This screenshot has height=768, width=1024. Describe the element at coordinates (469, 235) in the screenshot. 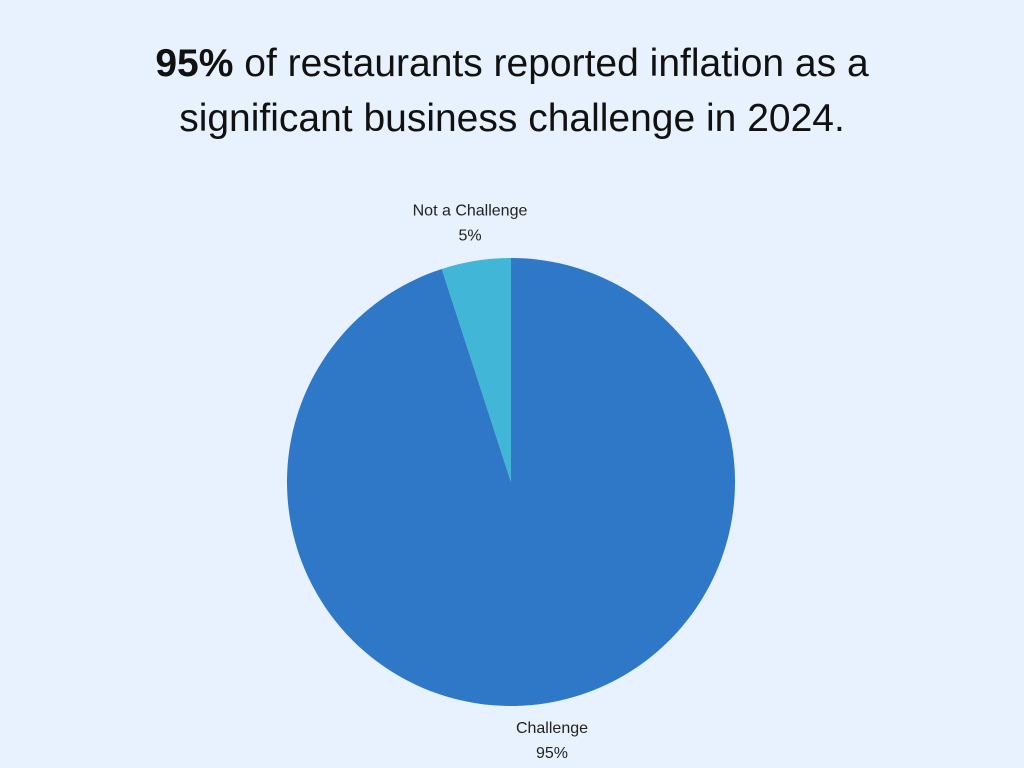

I see `slice-value-label: 5%` at that location.